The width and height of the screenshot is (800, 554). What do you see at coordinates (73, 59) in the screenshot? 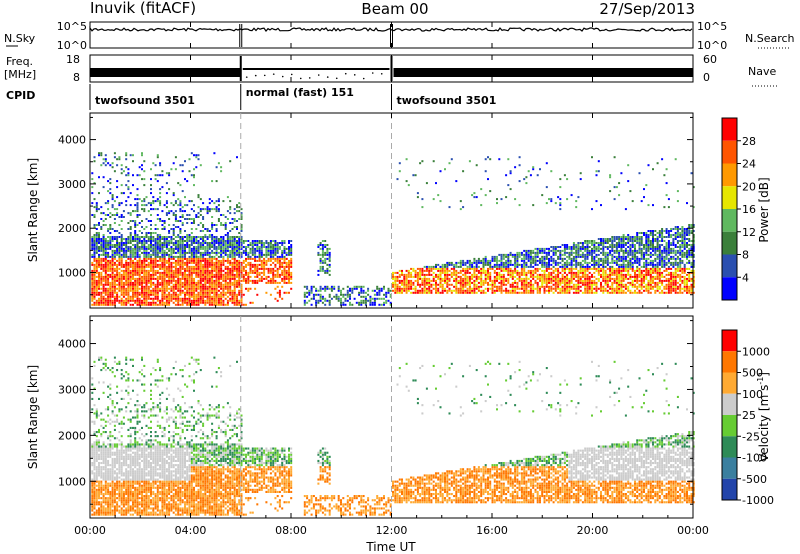
I see `freq-tick-high: 18` at bounding box center [73, 59].